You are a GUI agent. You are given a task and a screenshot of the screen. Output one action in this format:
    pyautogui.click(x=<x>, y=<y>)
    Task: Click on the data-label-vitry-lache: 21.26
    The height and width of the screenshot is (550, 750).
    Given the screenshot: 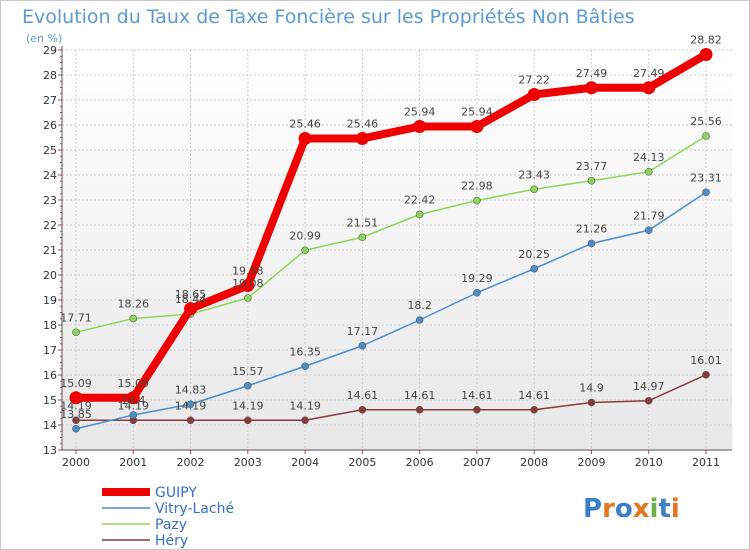 What is the action you would take?
    pyautogui.click(x=592, y=229)
    